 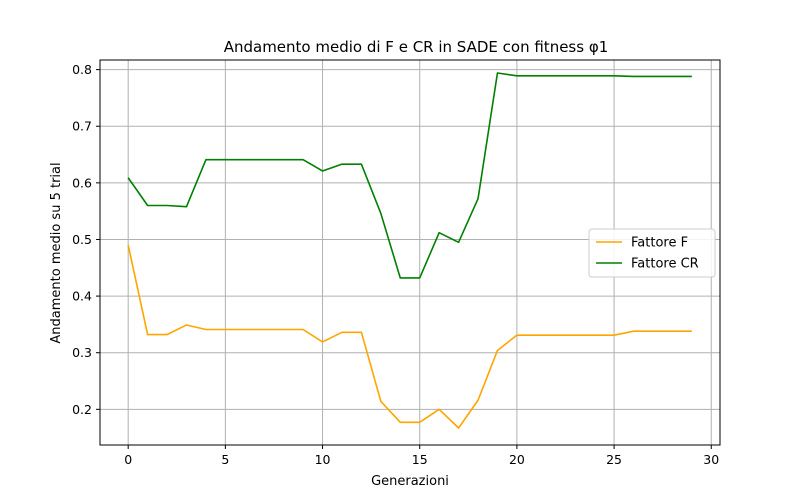 What do you see at coordinates (711, 459) in the screenshot?
I see `x-tick-label: 30` at bounding box center [711, 459].